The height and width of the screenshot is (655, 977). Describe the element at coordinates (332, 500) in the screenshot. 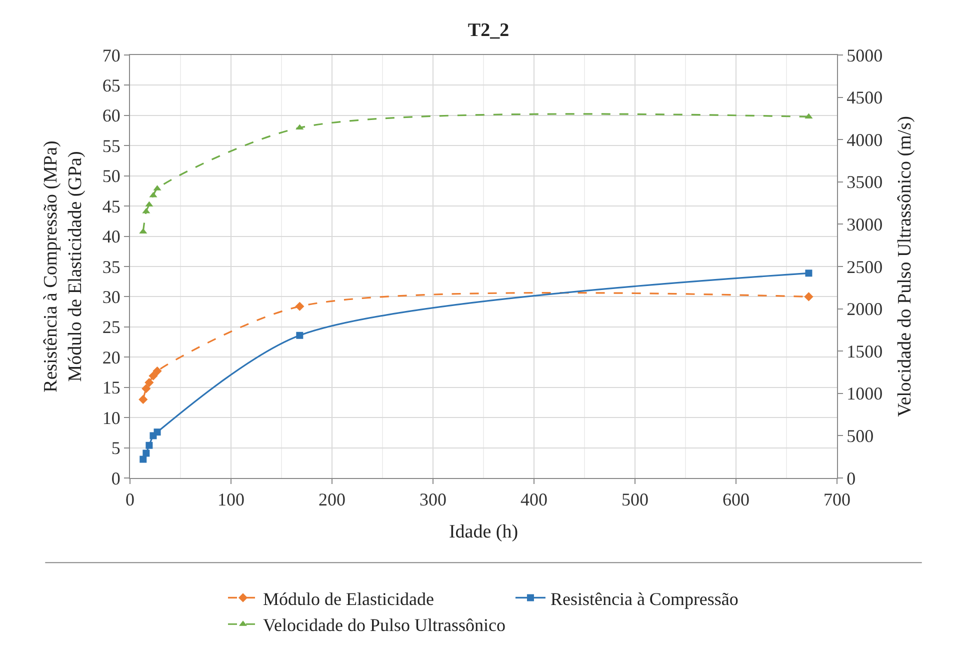

I see `x-tick-label: 200` at that location.